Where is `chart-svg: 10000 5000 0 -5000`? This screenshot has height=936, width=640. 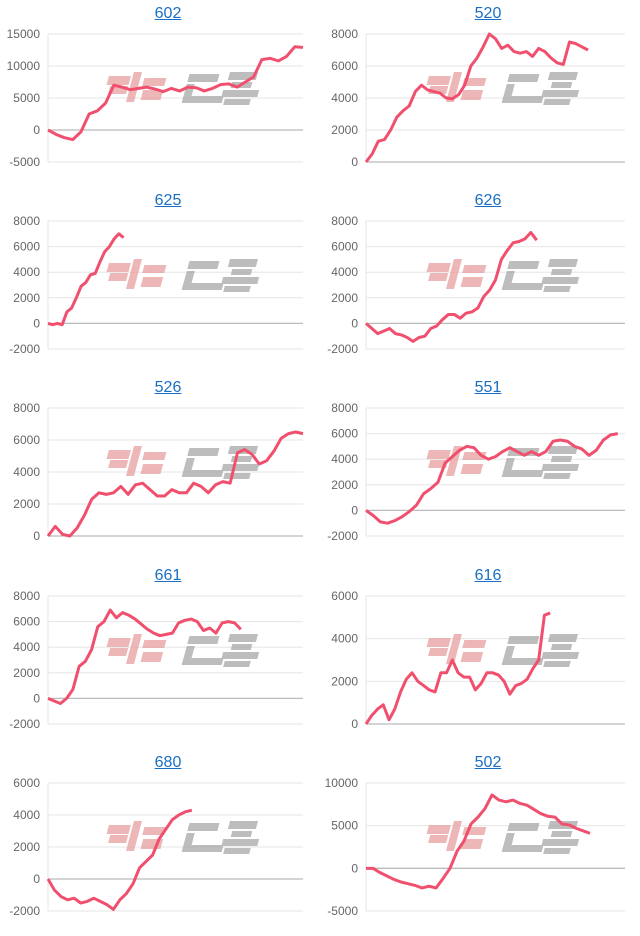 chart-svg: 10000 5000 0 -5000 is located at coordinates (475, 847).